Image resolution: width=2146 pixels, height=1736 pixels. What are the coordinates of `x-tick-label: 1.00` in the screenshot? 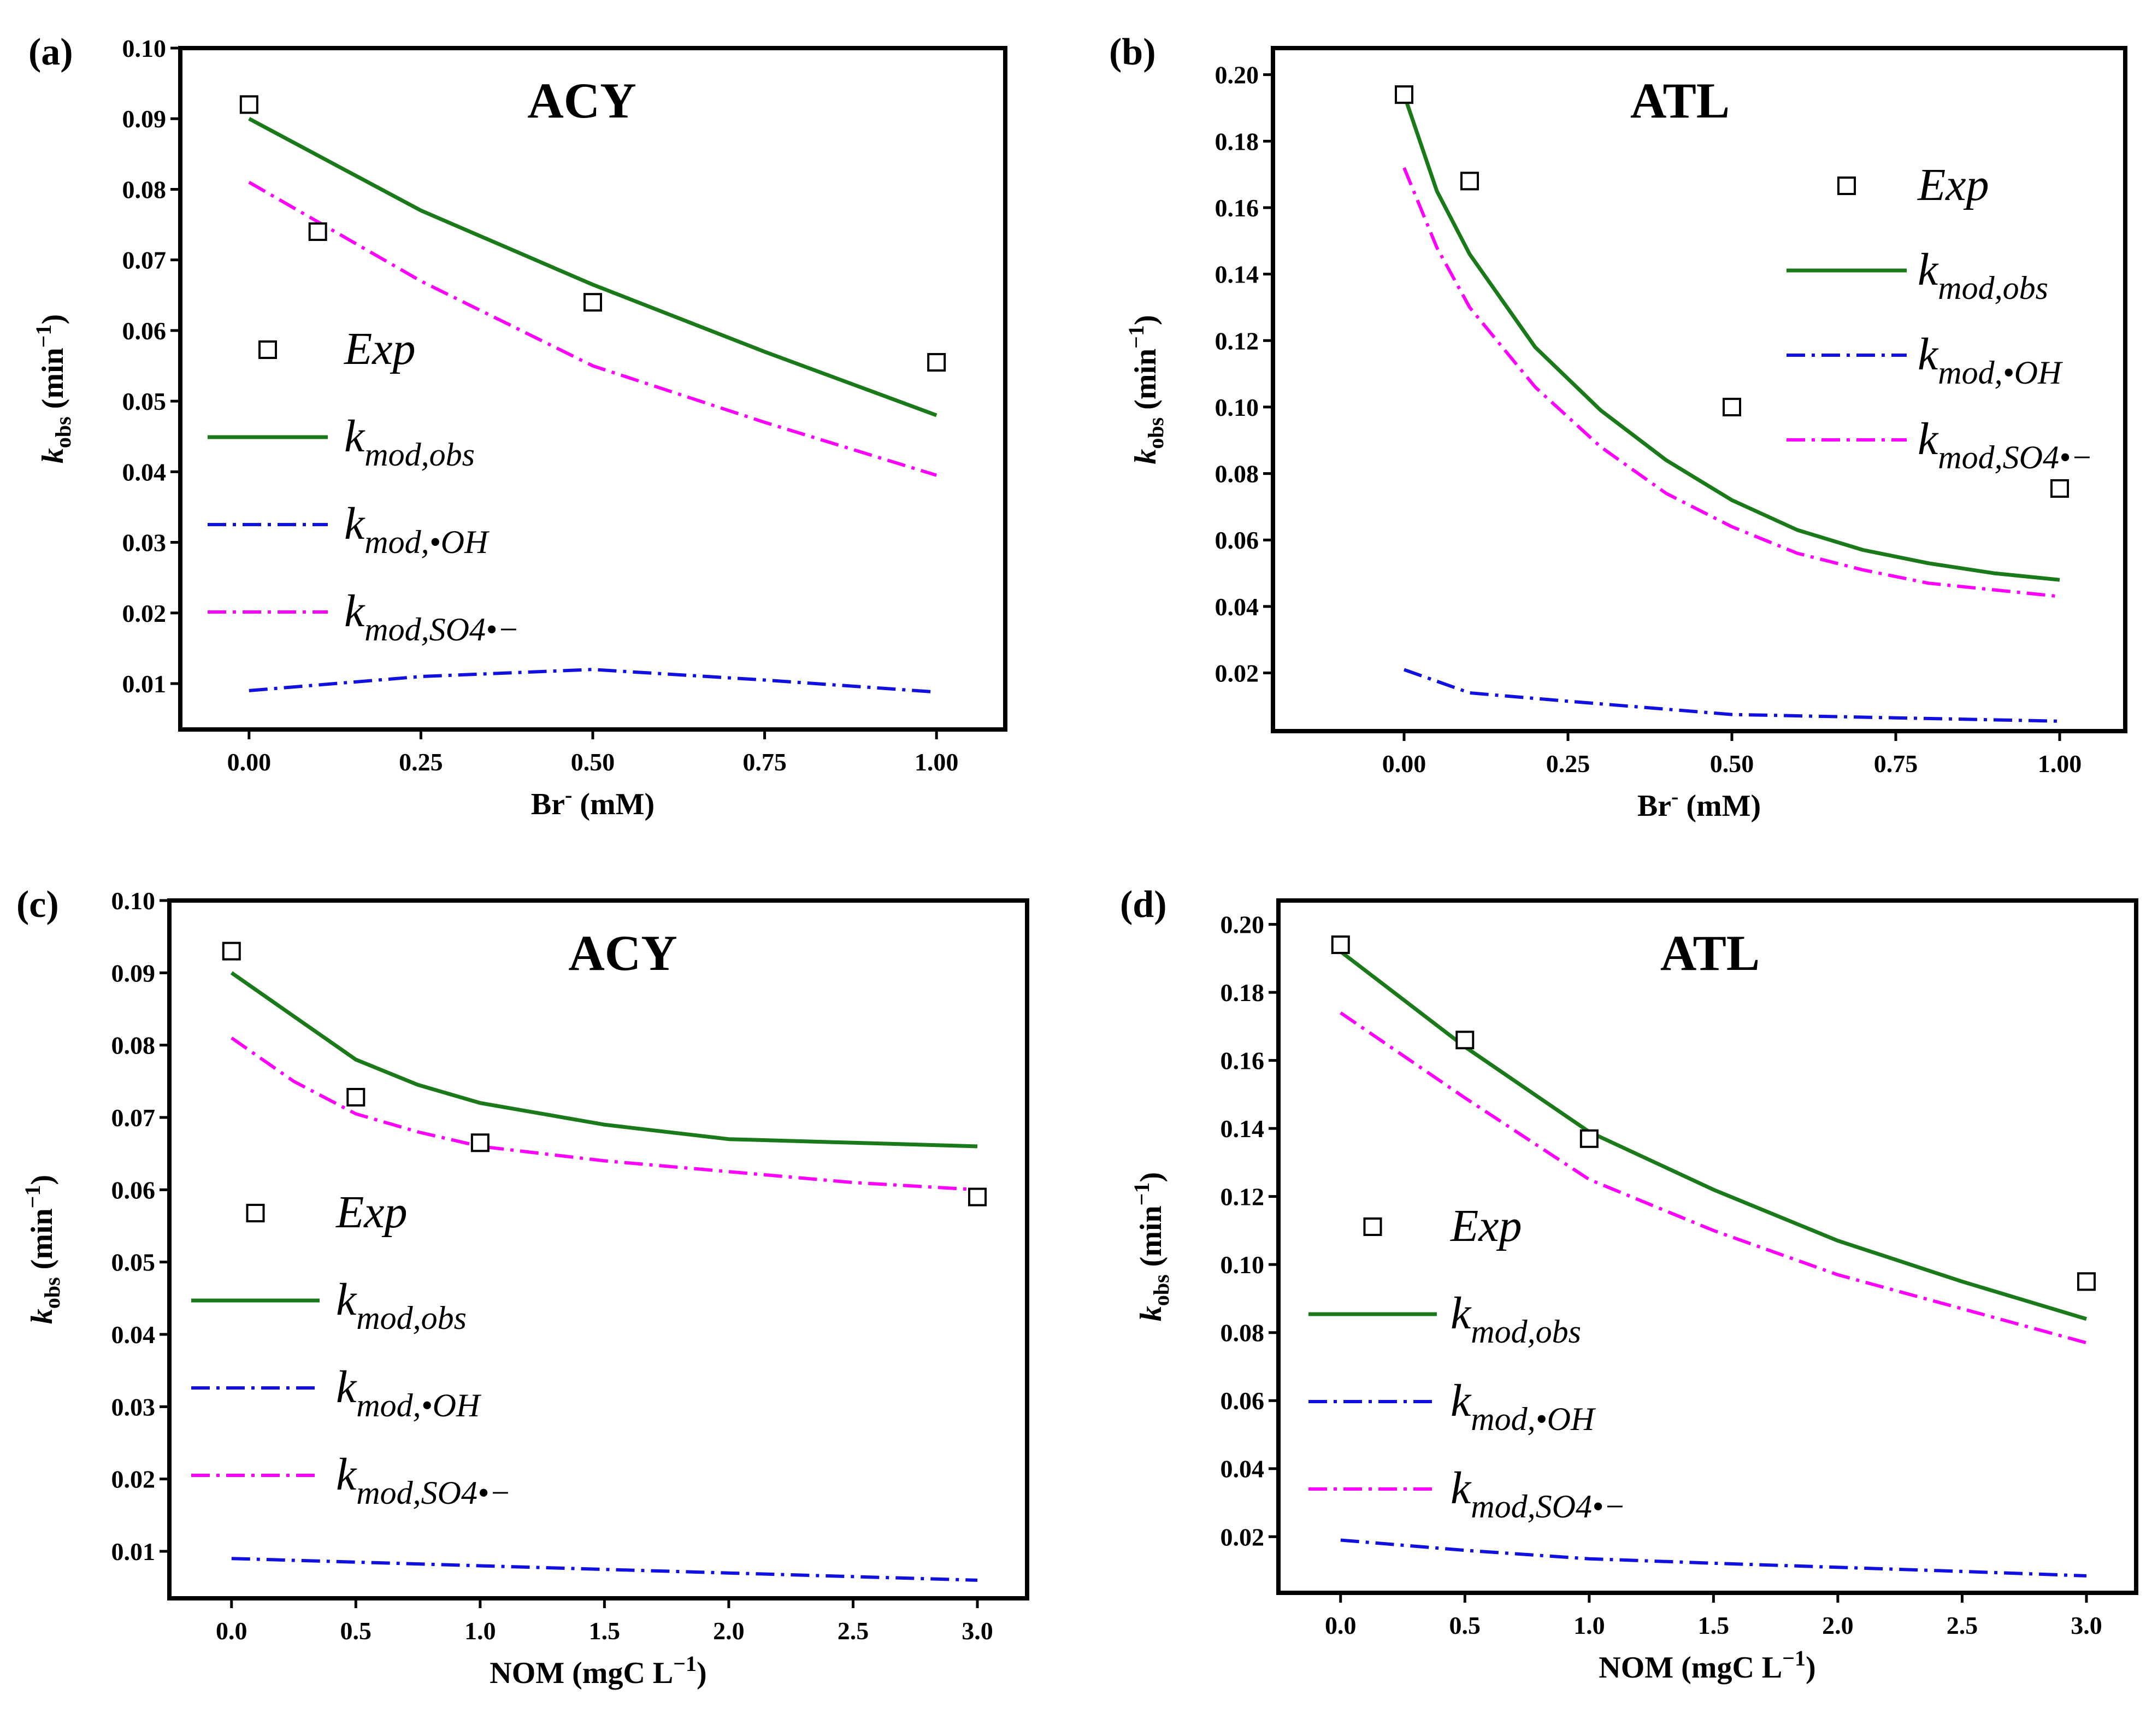 It's located at (937, 762).